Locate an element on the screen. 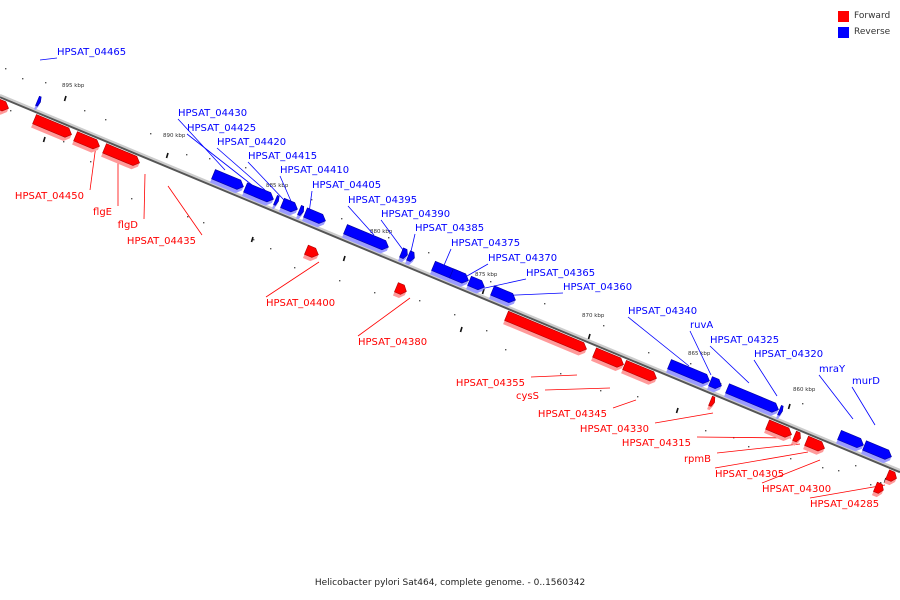 The height and width of the screenshot is (600, 900). gene-label: HPSAT_04345 is located at coordinates (572, 414).